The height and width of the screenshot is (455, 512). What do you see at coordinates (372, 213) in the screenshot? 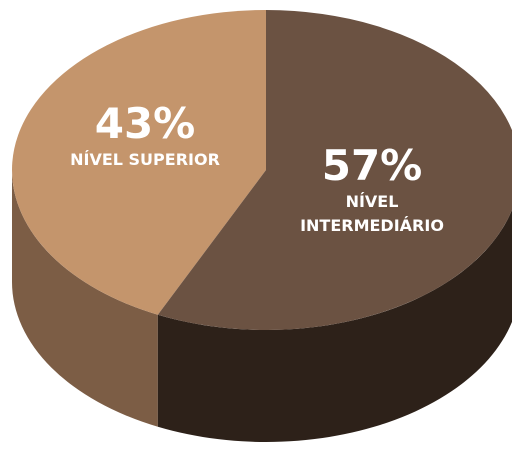
I see `category-label: NÍVEL INTERMEDIÁRIO` at bounding box center [372, 213].